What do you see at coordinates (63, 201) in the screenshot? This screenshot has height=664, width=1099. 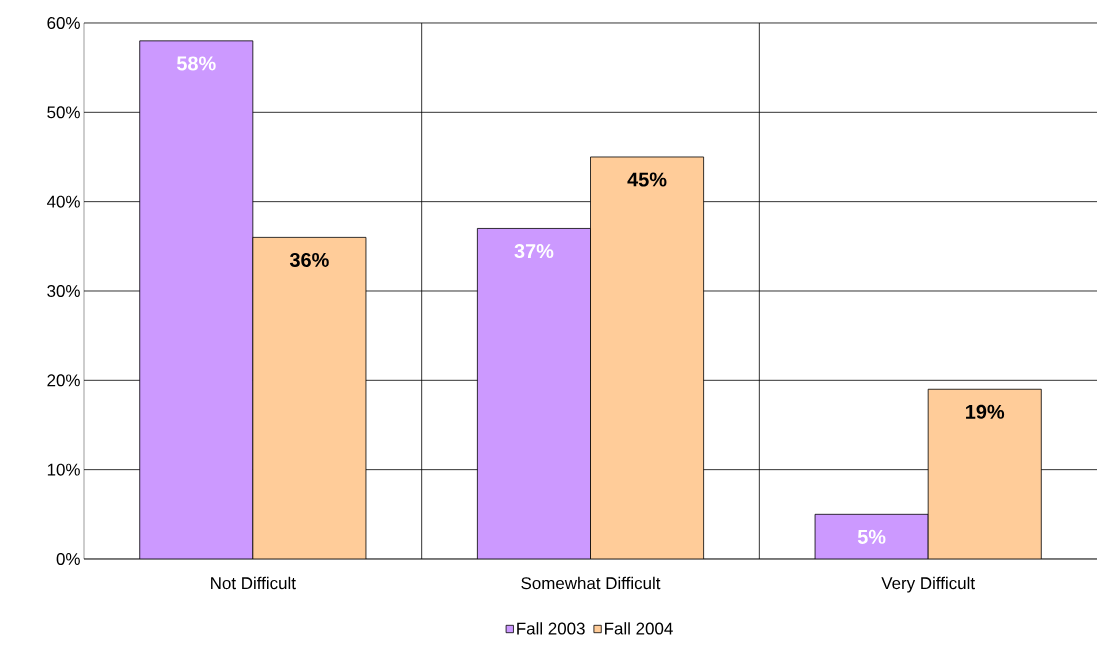 I see `y-tick-label: 40%` at bounding box center [63, 201].